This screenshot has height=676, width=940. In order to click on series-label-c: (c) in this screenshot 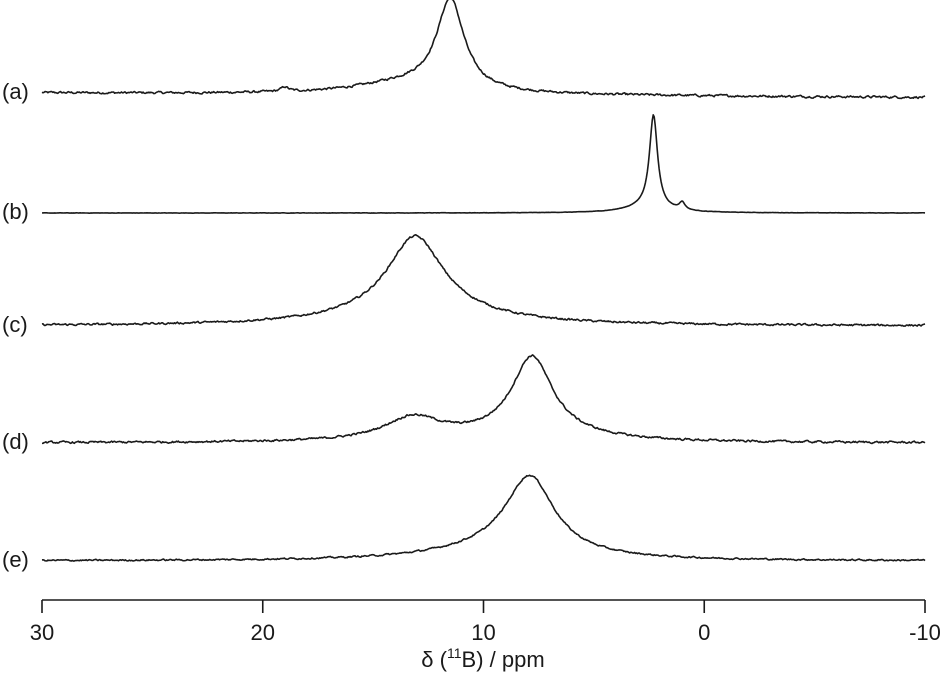, I will do `click(15, 324)`.